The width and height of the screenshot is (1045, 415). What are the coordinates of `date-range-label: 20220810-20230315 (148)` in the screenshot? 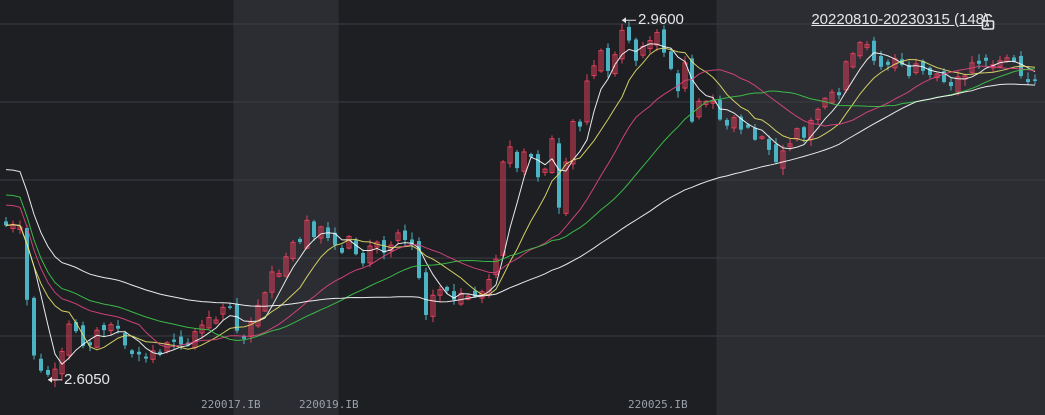 It's located at (900, 19).